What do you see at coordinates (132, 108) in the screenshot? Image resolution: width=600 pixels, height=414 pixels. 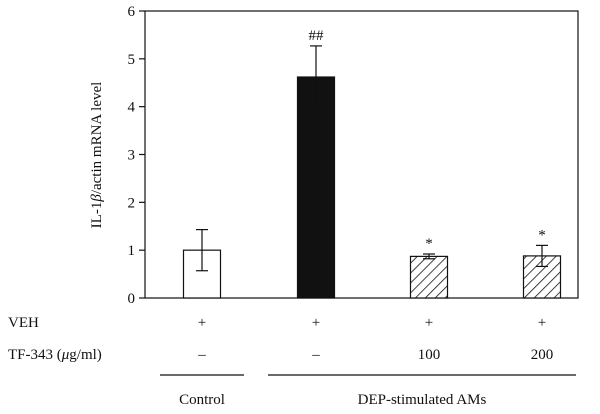 I see `y-tick-label: 4` at bounding box center [132, 108].